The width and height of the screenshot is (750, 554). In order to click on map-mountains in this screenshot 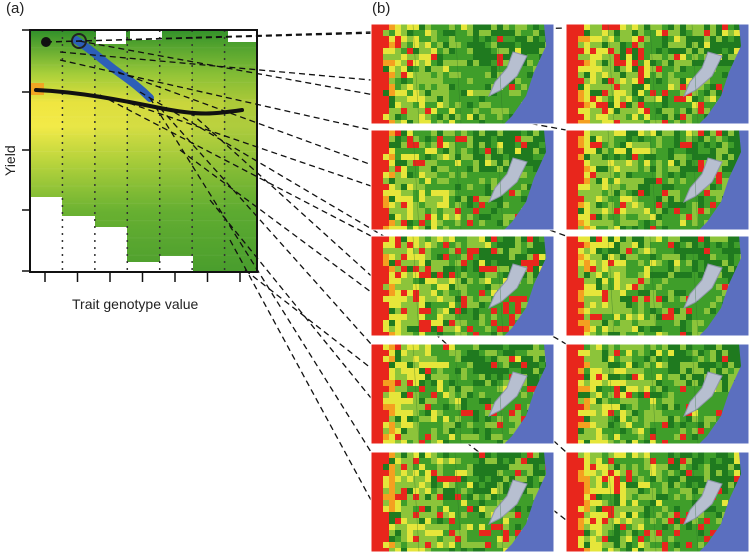, I will do `click(508, 286)`.